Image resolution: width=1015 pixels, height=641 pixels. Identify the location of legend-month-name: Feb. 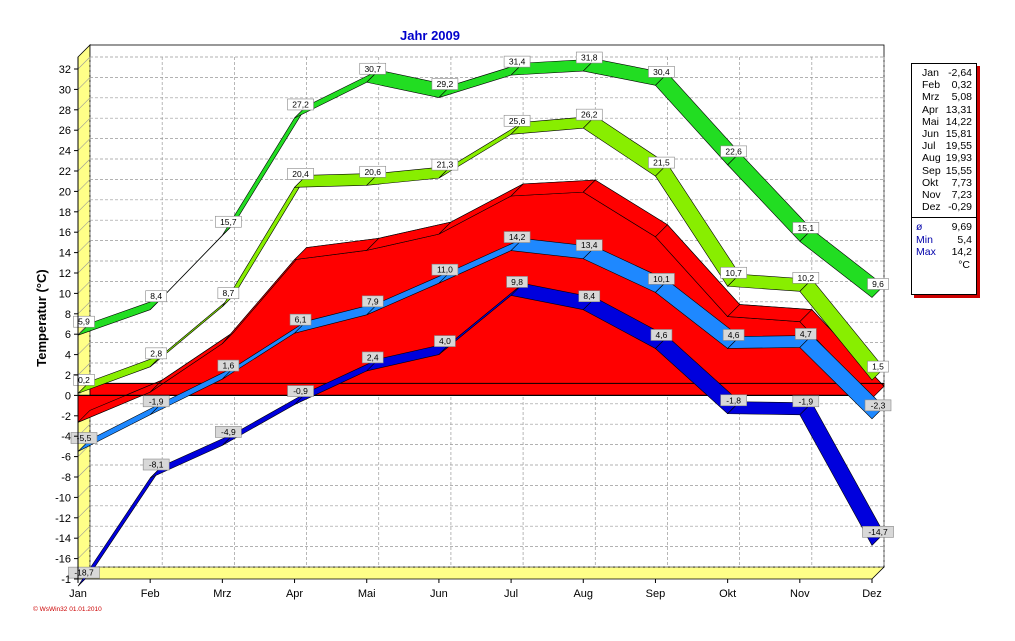
(931, 85).